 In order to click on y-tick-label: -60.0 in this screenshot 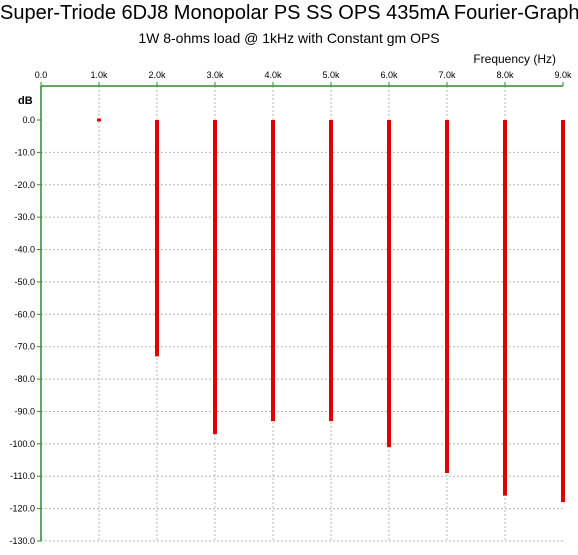, I will do `click(24, 314)`.